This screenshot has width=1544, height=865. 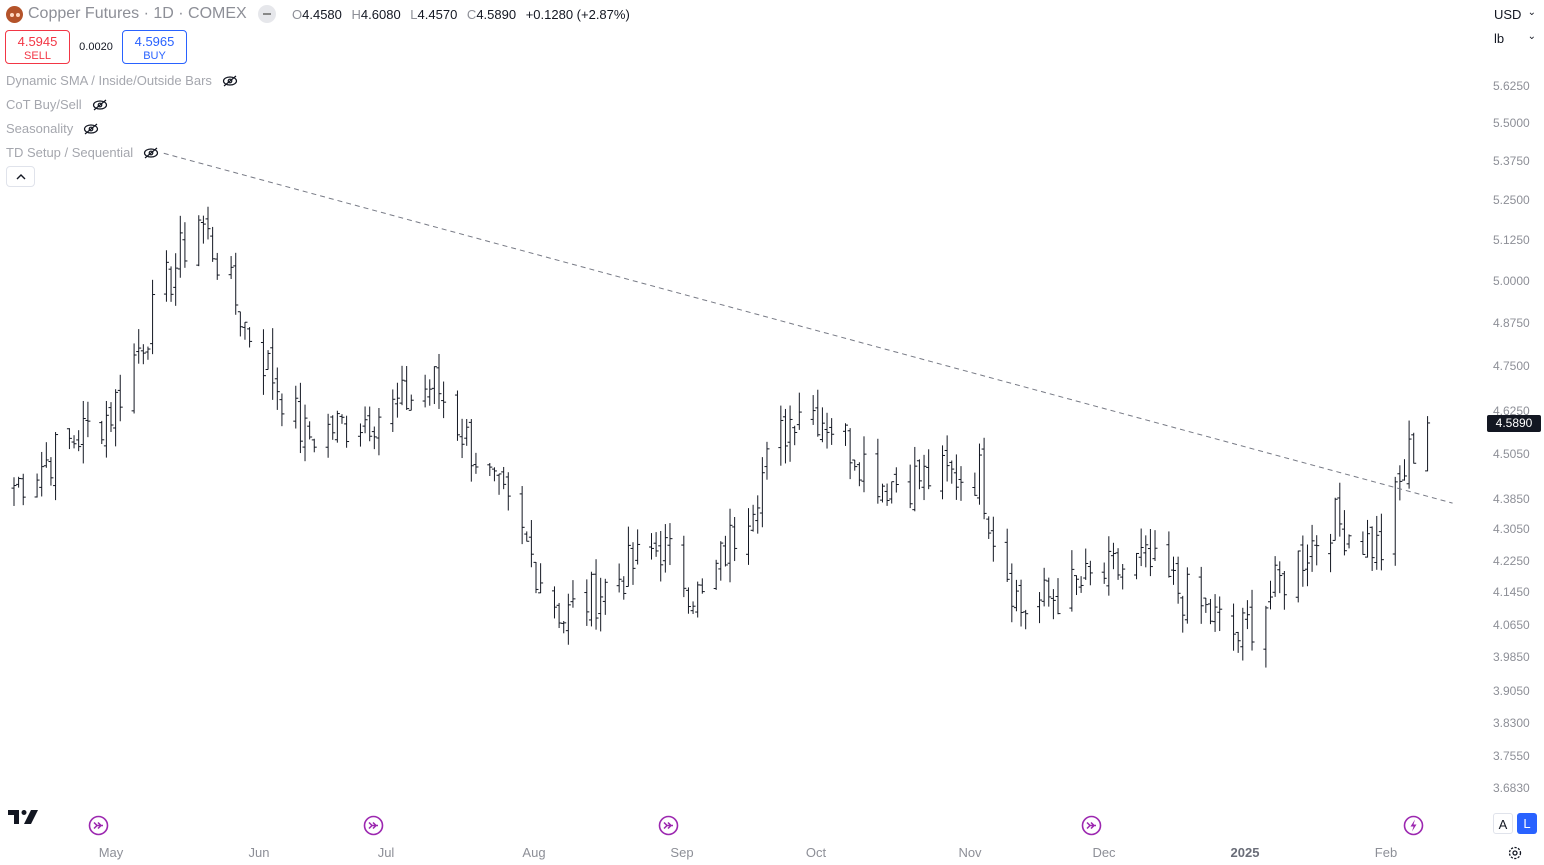 What do you see at coordinates (1104, 852) in the screenshot?
I see `time-scale-label: Dec` at bounding box center [1104, 852].